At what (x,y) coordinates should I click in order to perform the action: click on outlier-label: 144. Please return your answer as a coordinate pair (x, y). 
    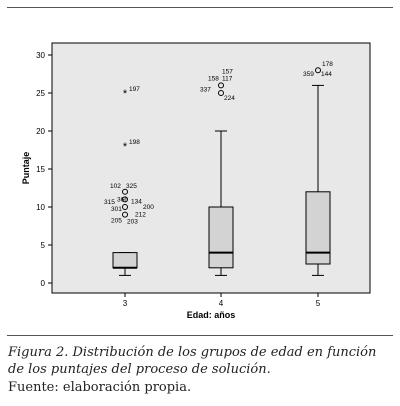
    Looking at the image, I should click on (326, 74).